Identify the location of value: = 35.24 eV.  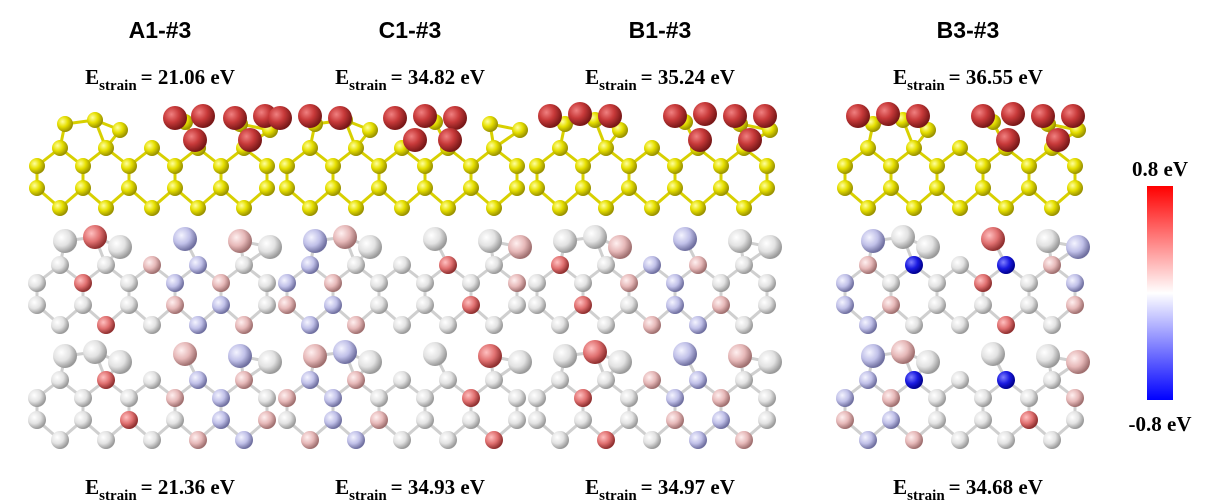
(688, 77).